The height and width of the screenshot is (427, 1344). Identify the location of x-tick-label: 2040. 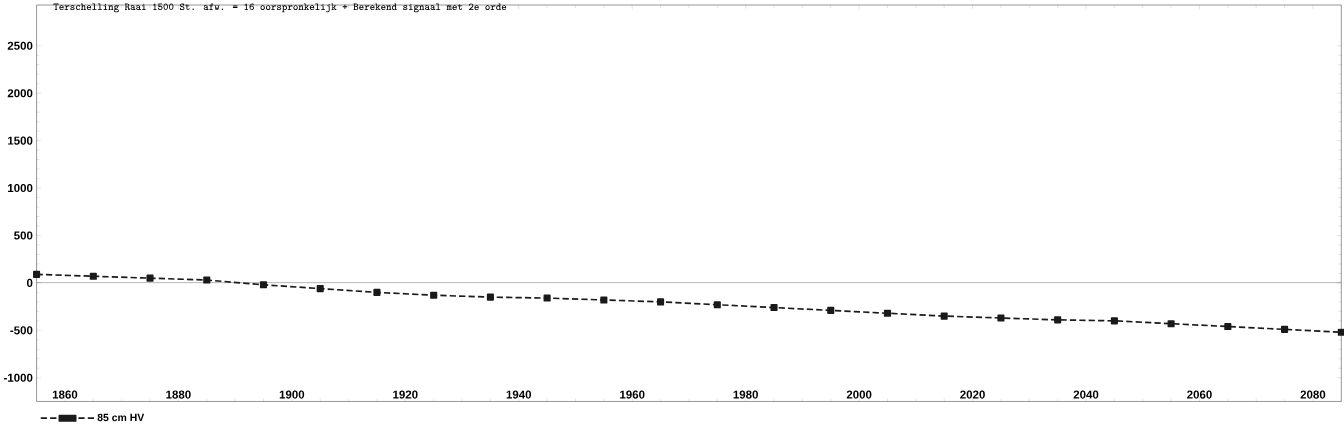
(1086, 394).